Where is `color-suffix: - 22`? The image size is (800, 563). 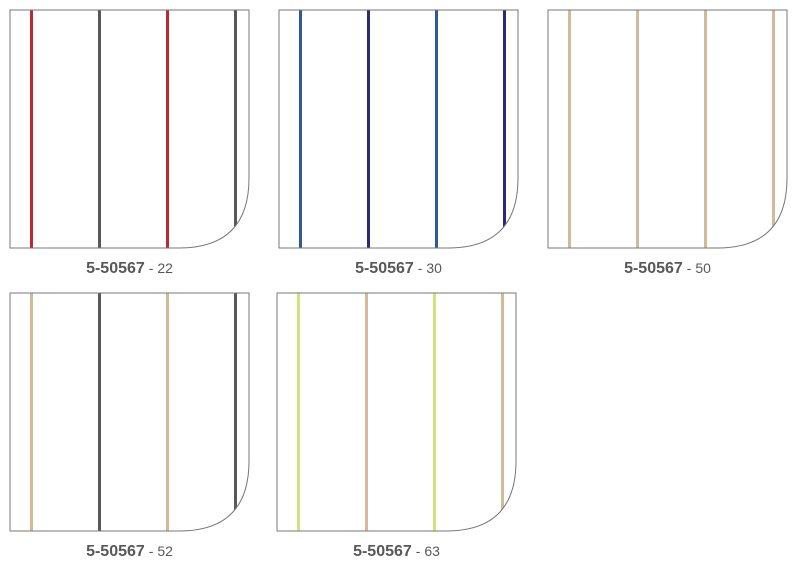 color-suffix: - 22 is located at coordinates (161, 268).